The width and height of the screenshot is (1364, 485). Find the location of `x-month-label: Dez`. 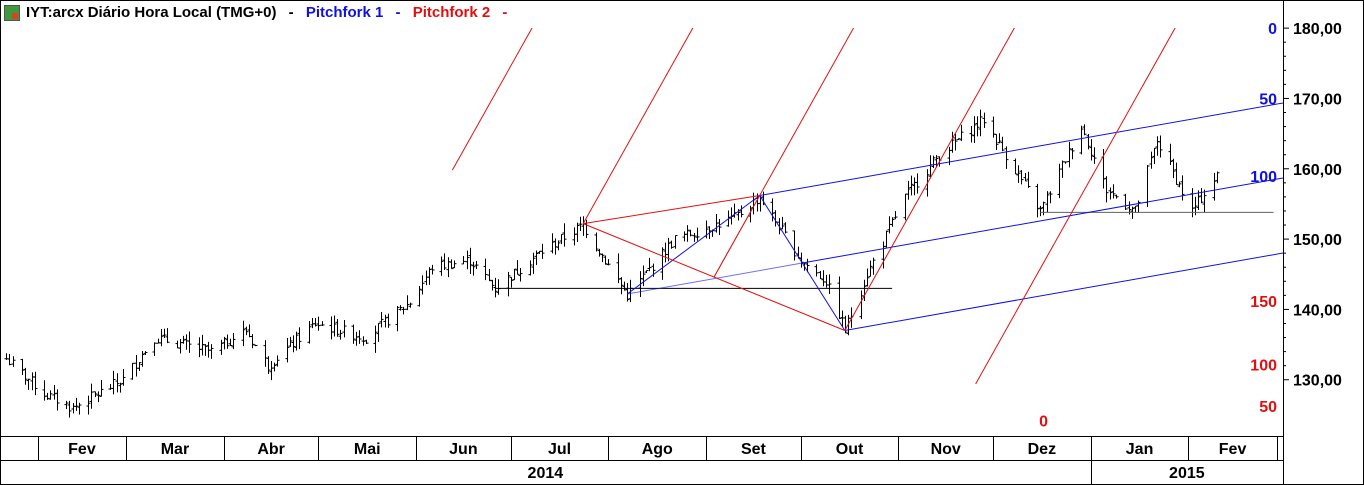

x-month-label: Dez is located at coordinates (1042, 449).